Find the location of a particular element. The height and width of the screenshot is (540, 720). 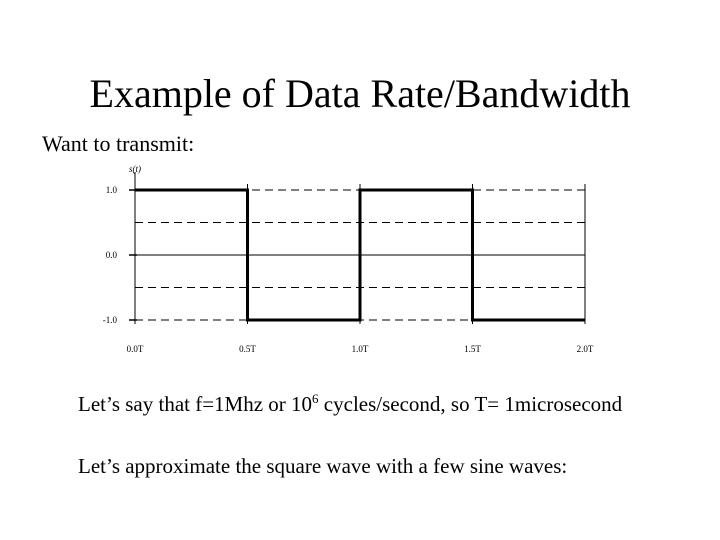

x-tick-label: 2.0T is located at coordinates (585, 349).